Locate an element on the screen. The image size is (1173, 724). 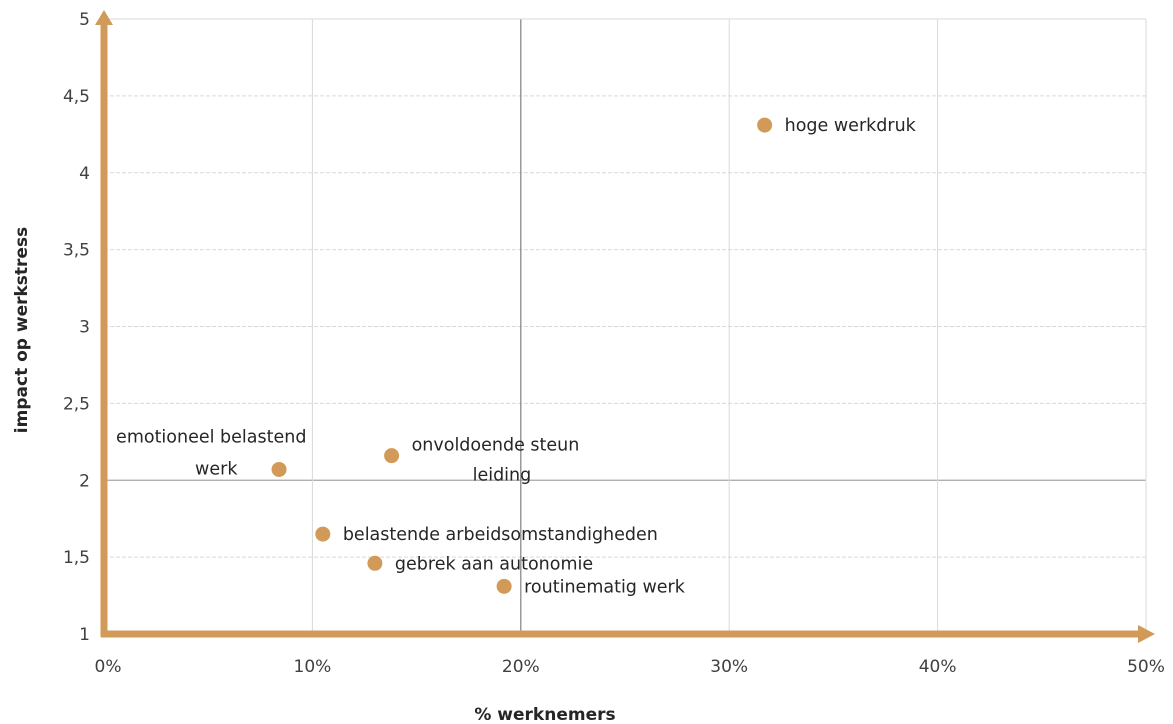
y-tick-label: 1,5 is located at coordinates (76, 558).